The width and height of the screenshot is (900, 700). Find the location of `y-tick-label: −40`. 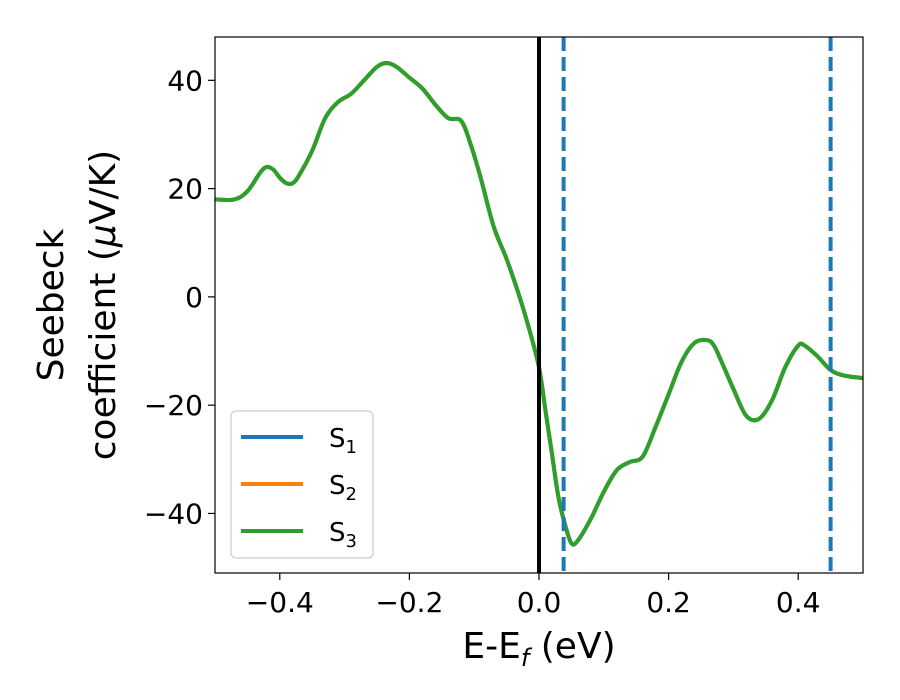

y-tick-label: −40 is located at coordinates (173, 513).